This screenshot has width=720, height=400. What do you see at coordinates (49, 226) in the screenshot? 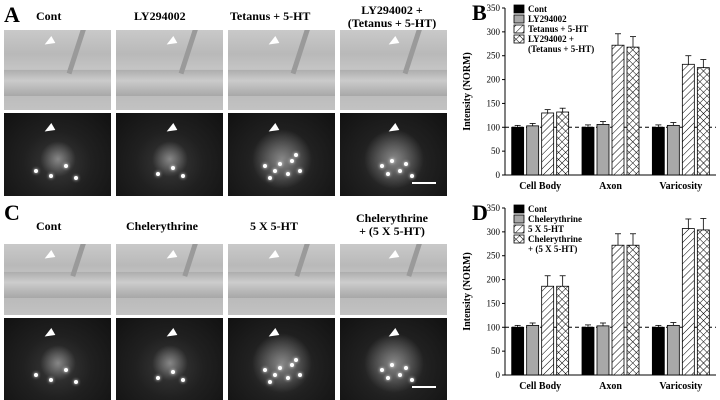
I see `label-c-cont: Cont` at bounding box center [49, 226].